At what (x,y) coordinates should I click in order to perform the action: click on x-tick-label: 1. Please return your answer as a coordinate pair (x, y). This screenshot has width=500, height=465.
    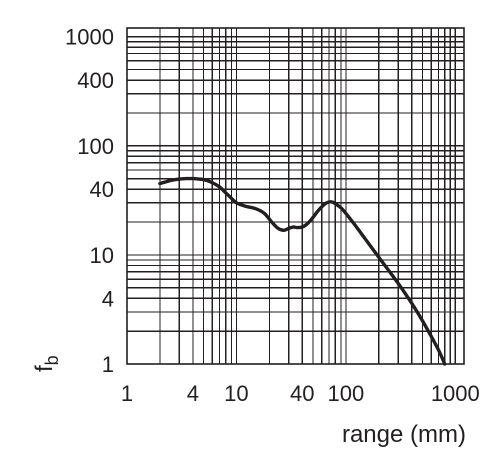
    Looking at the image, I should click on (127, 393).